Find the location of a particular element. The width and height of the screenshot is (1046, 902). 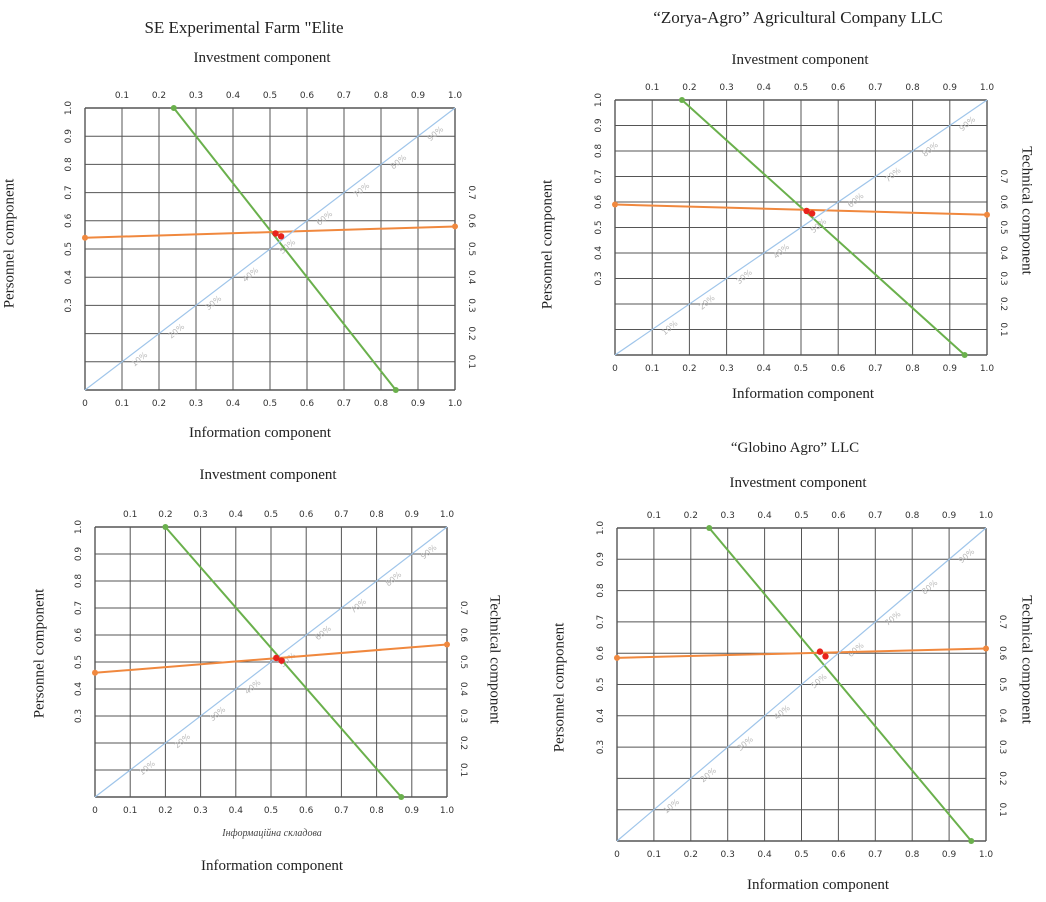

diagonal-percent-label: 20% is located at coordinates (709, 775).